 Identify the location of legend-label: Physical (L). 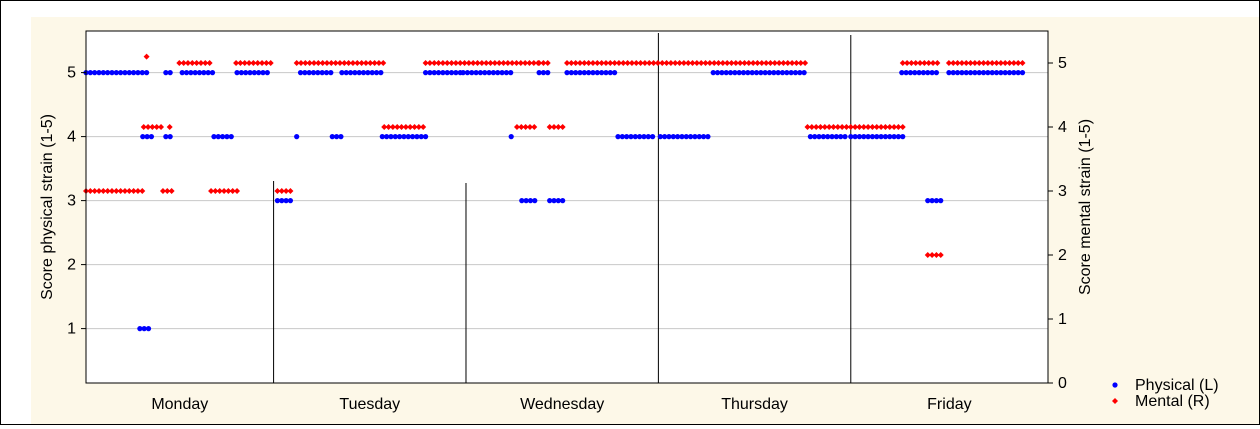
(1177, 385).